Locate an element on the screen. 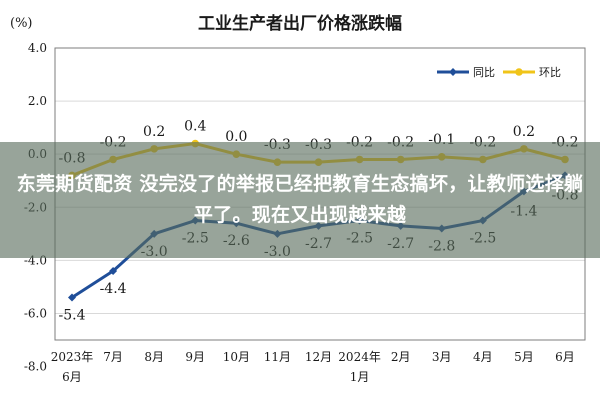  x-tick-label: 12月 is located at coordinates (318, 357).